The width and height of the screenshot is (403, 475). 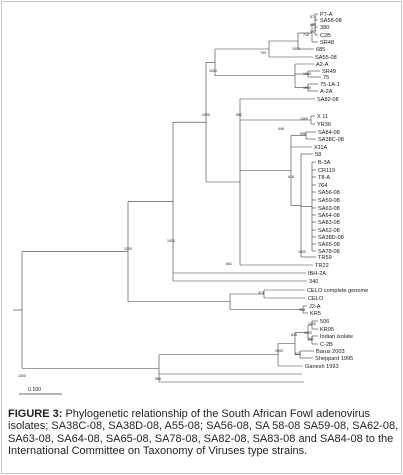 What do you see at coordinates (329, 252) in the screenshot?
I see `taxon-label: SA78-08` at bounding box center [329, 252].